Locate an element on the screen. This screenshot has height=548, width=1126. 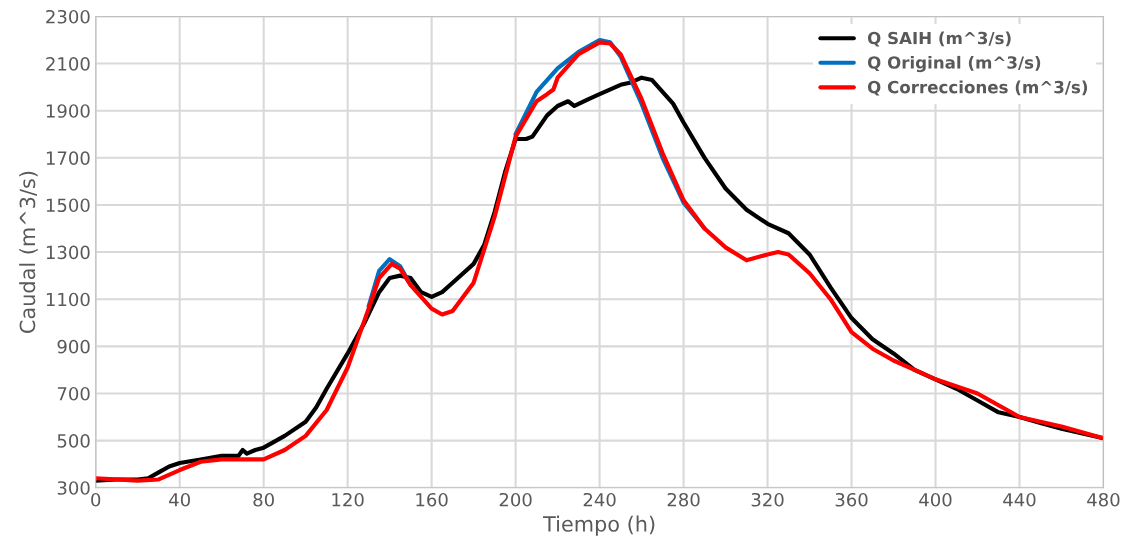
x-axis-title: Tiempo (h) is located at coordinates (599, 525).